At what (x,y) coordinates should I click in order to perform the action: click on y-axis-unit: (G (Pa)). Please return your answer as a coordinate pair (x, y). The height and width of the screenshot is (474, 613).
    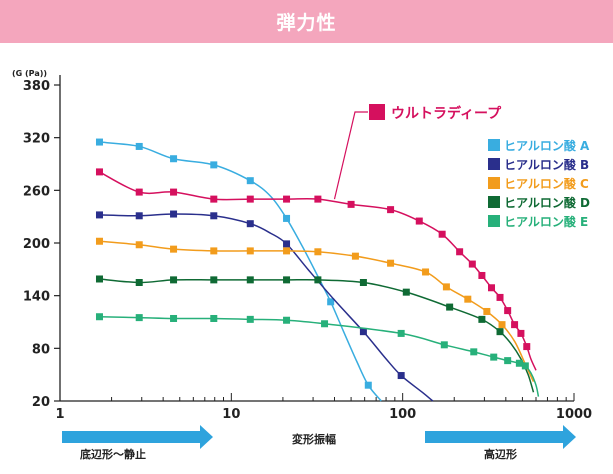
    Looking at the image, I should click on (29, 73).